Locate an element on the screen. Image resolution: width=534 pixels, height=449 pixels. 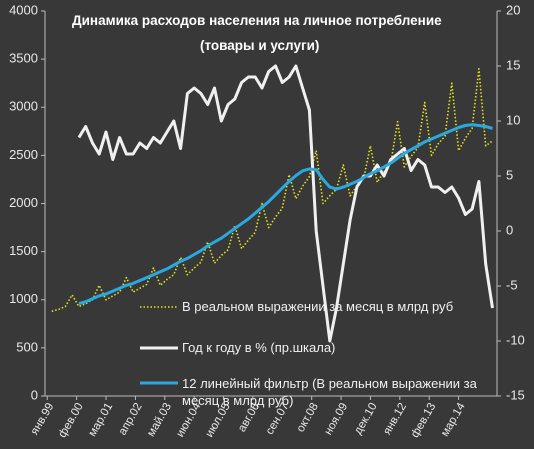
y2-tick-label: -5 is located at coordinates (512, 284).